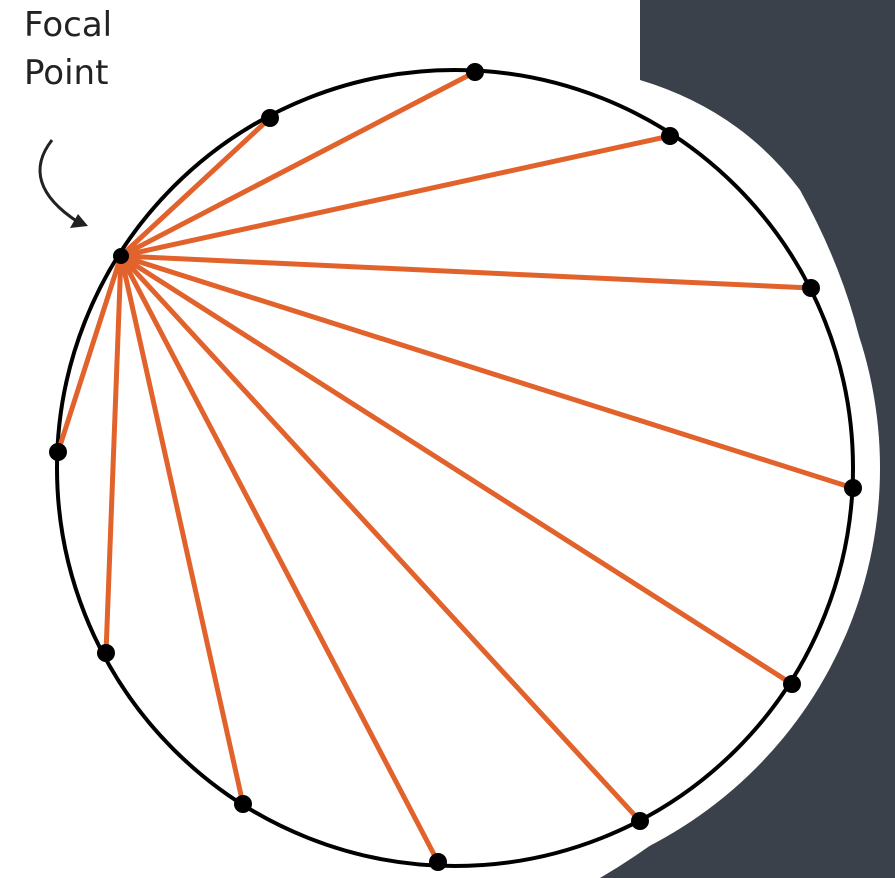 The height and width of the screenshot is (878, 895). Describe the element at coordinates (121, 256) in the screenshot. I see `focal-point-dot` at that location.